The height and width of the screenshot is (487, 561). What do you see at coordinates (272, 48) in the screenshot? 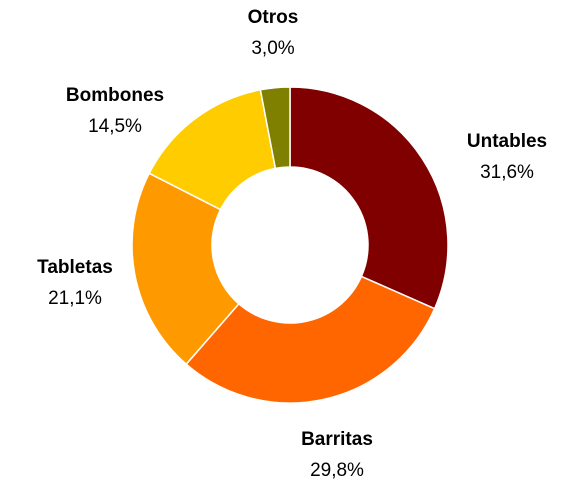
I see `value-label: 3,0%` at bounding box center [272, 48].